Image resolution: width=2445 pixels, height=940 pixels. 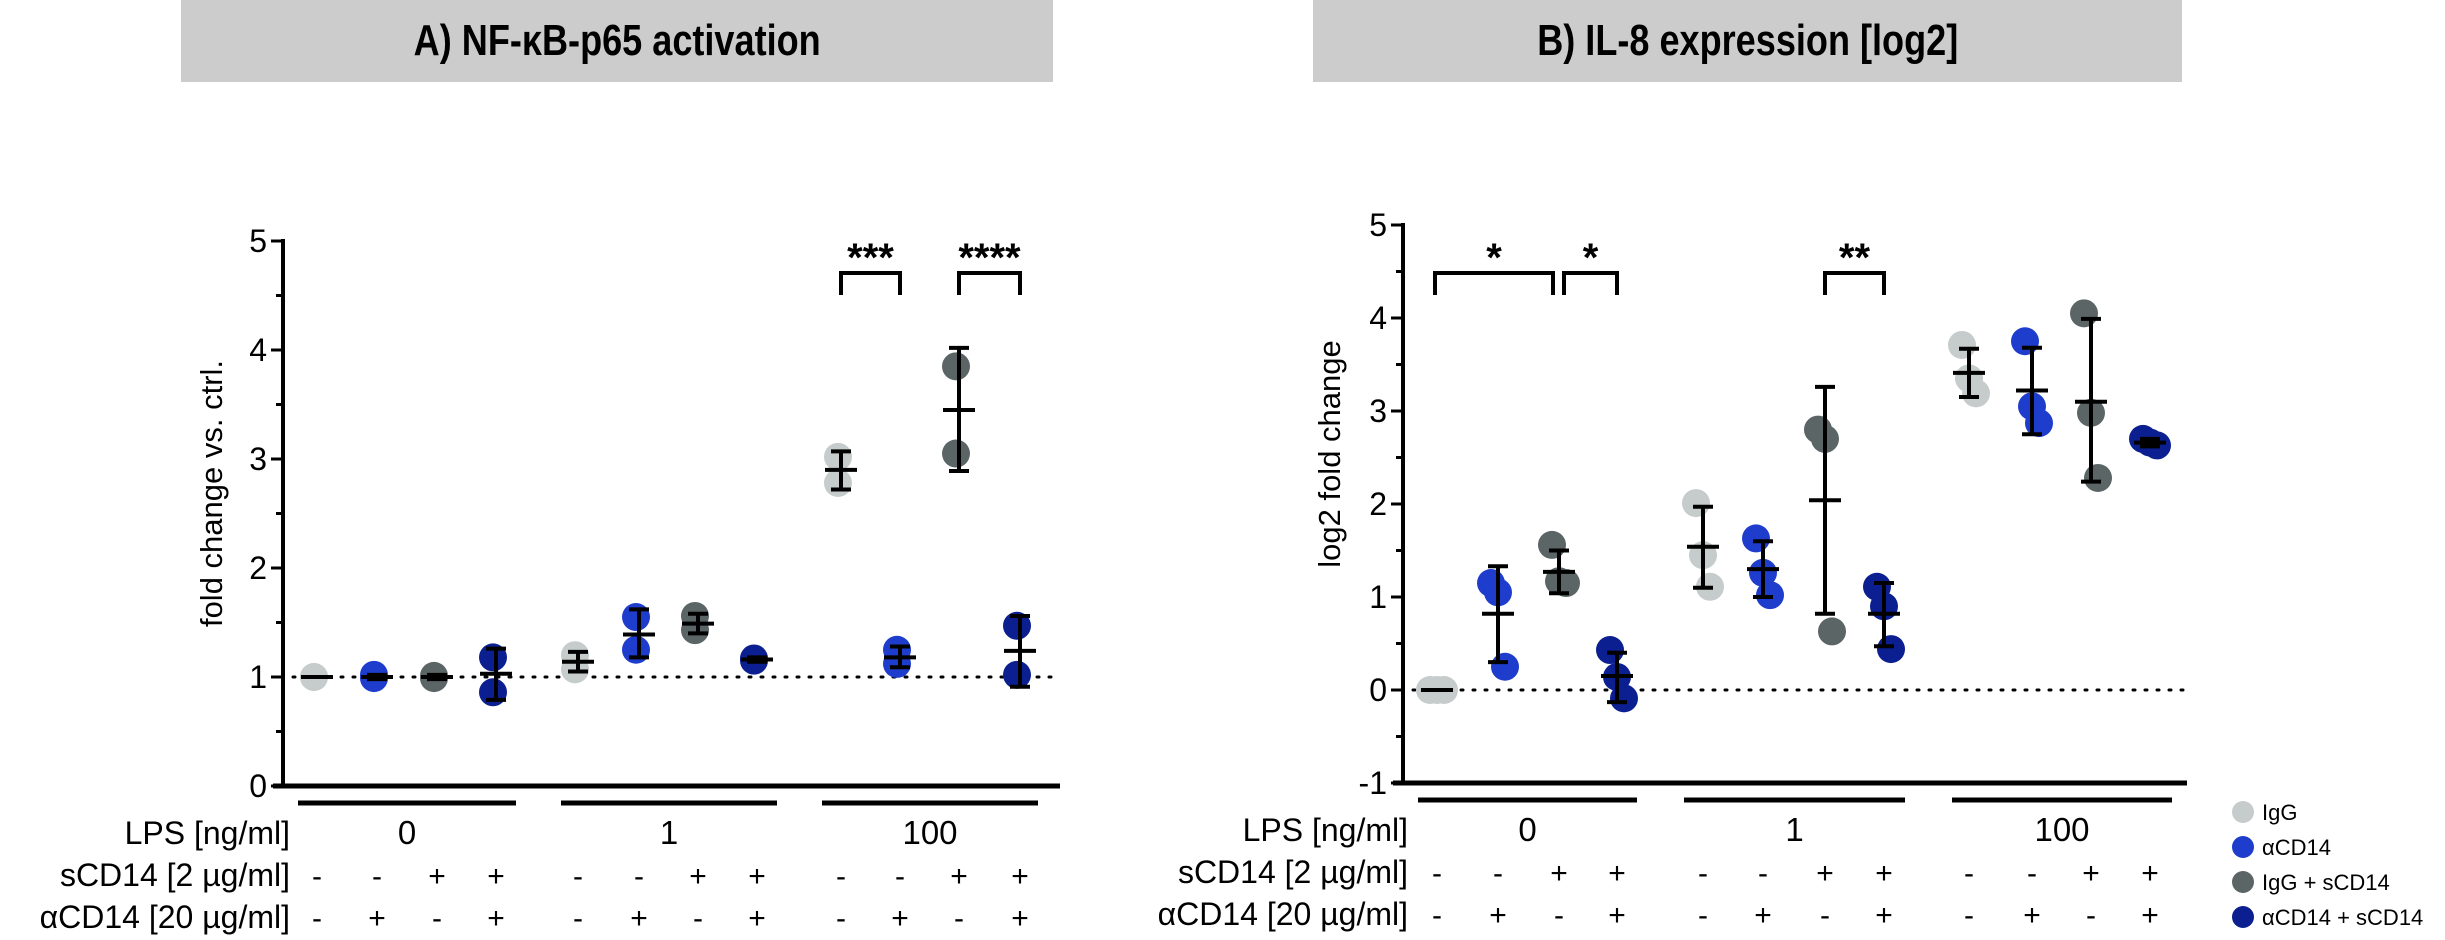 I want to click on y-axis-label: log2 fold change, so click(x=1329, y=454).